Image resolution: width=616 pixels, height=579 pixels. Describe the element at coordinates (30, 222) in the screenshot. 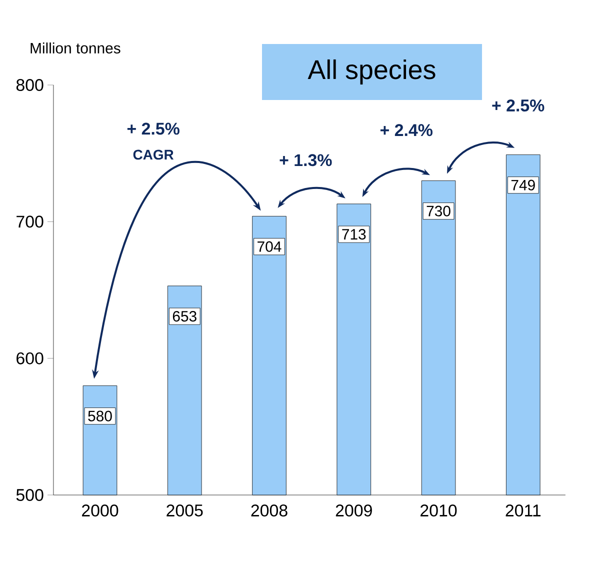

I see `y-tick-label: 700` at that location.